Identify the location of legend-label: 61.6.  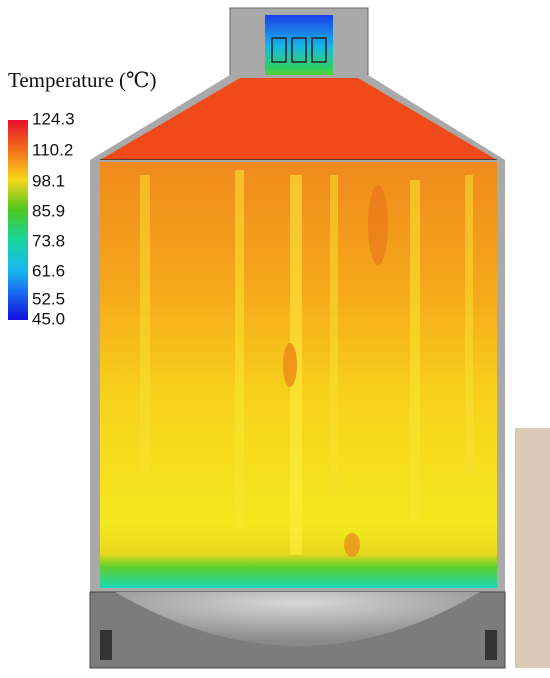
(48, 270).